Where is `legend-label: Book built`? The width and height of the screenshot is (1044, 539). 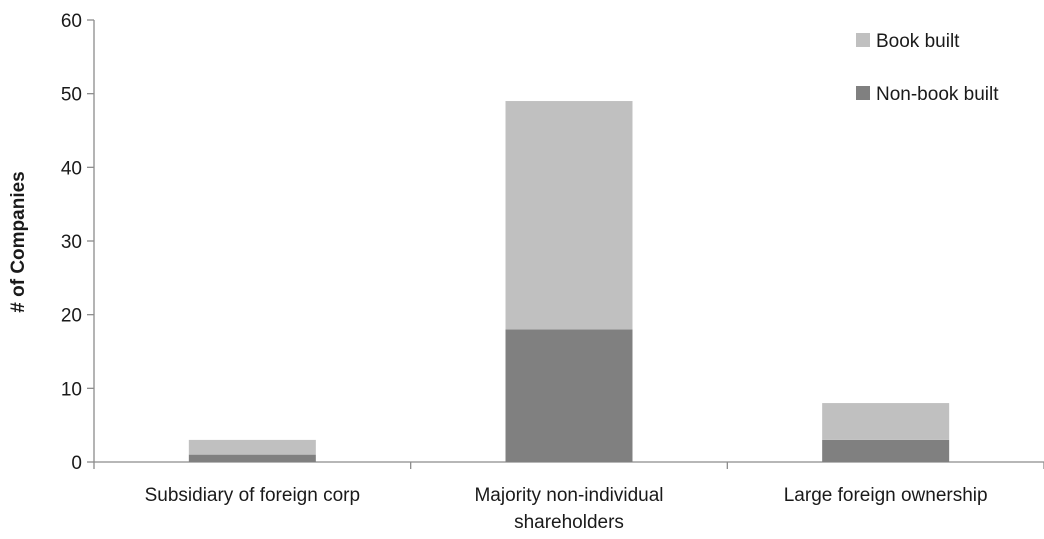 legend-label: Book built is located at coordinates (918, 41).